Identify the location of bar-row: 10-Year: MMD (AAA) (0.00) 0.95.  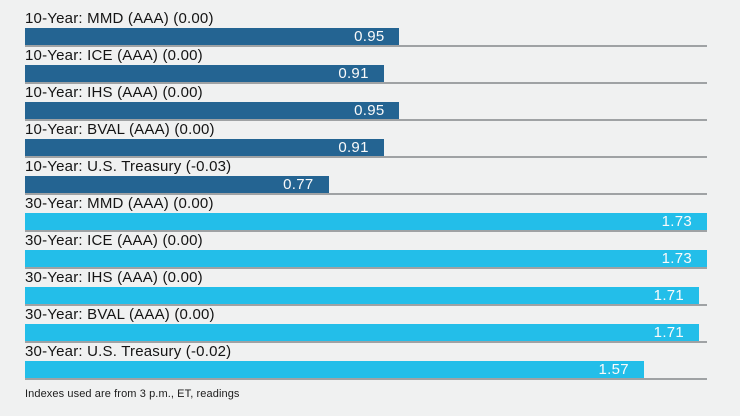
(366, 28).